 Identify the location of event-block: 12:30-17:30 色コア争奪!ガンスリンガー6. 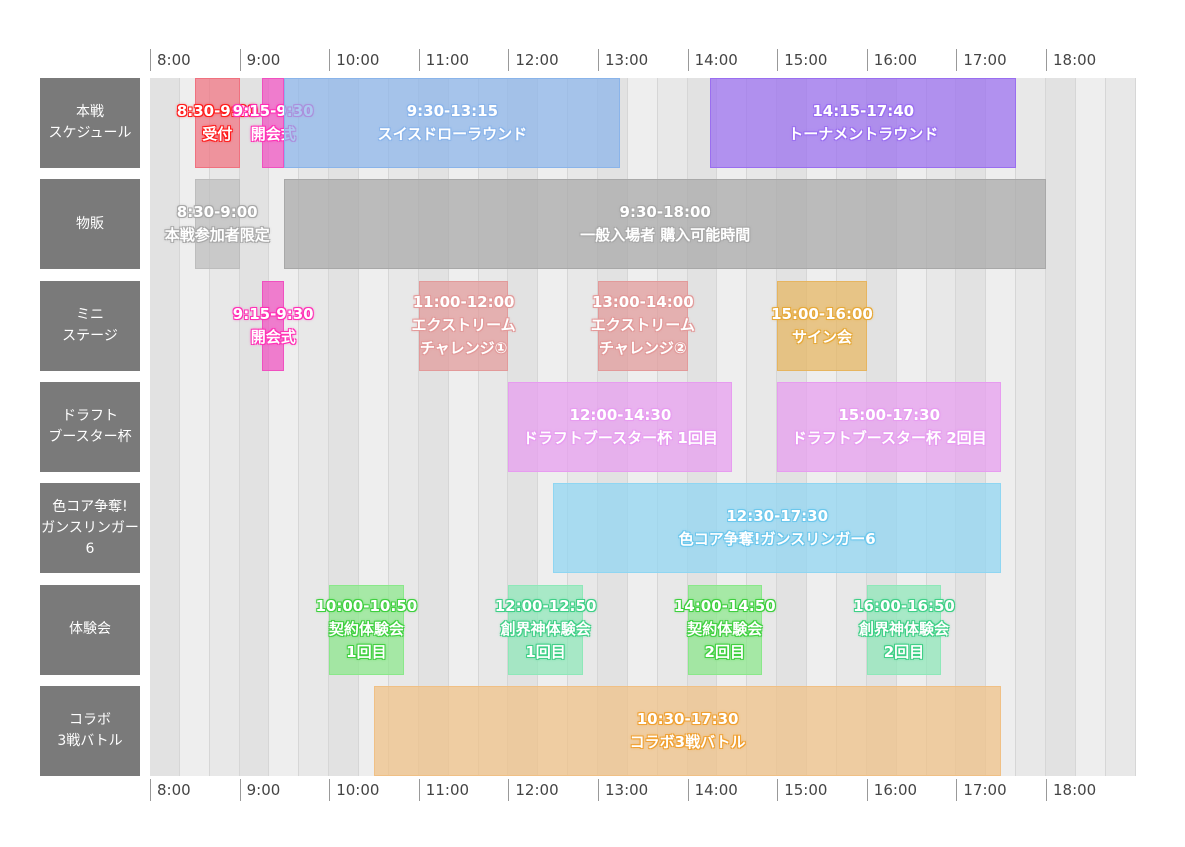
(777, 528).